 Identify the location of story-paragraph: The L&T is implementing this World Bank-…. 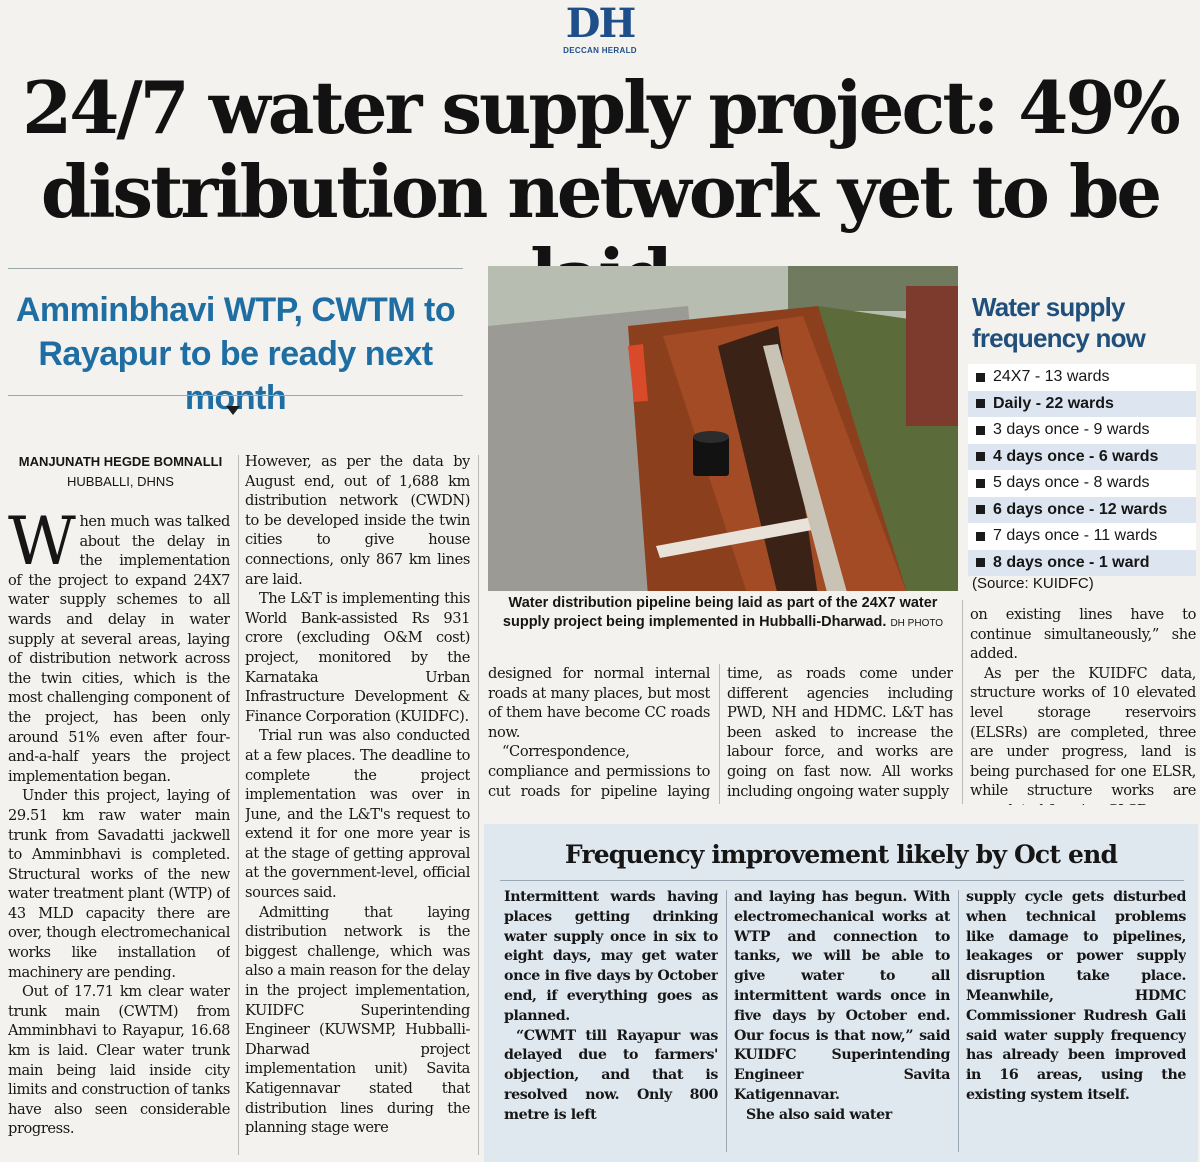
(357, 657).